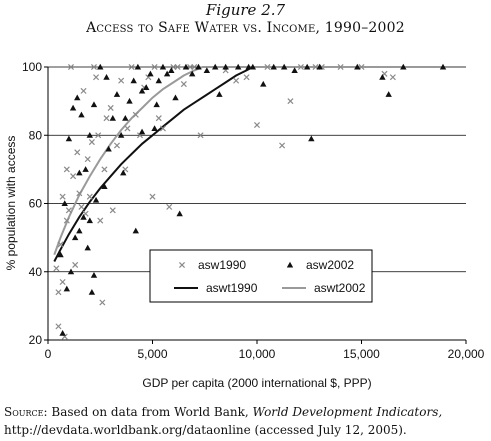  What do you see at coordinates (152, 354) in the screenshot?
I see `x-tick-label: 5,000` at bounding box center [152, 354].